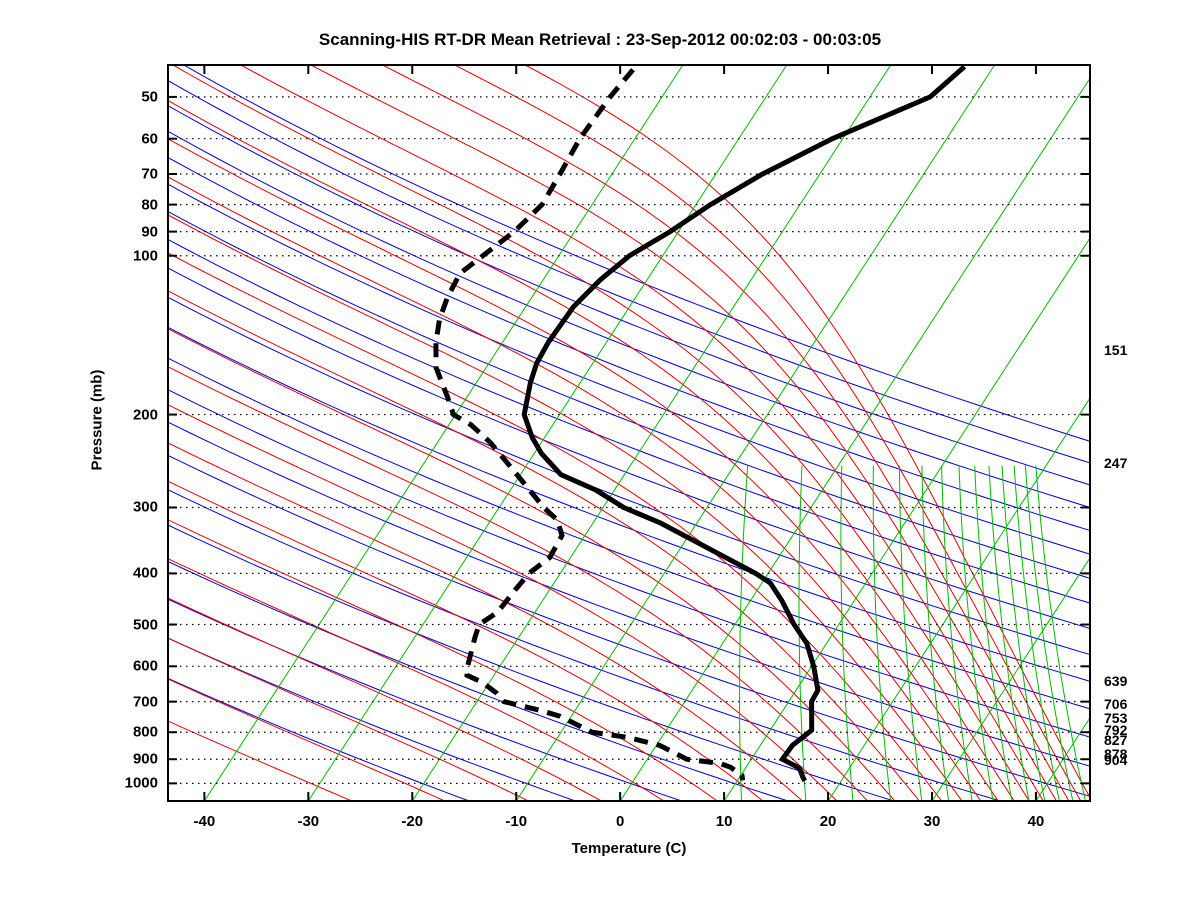  I want to click on y-tick-label: 300, so click(145, 507).